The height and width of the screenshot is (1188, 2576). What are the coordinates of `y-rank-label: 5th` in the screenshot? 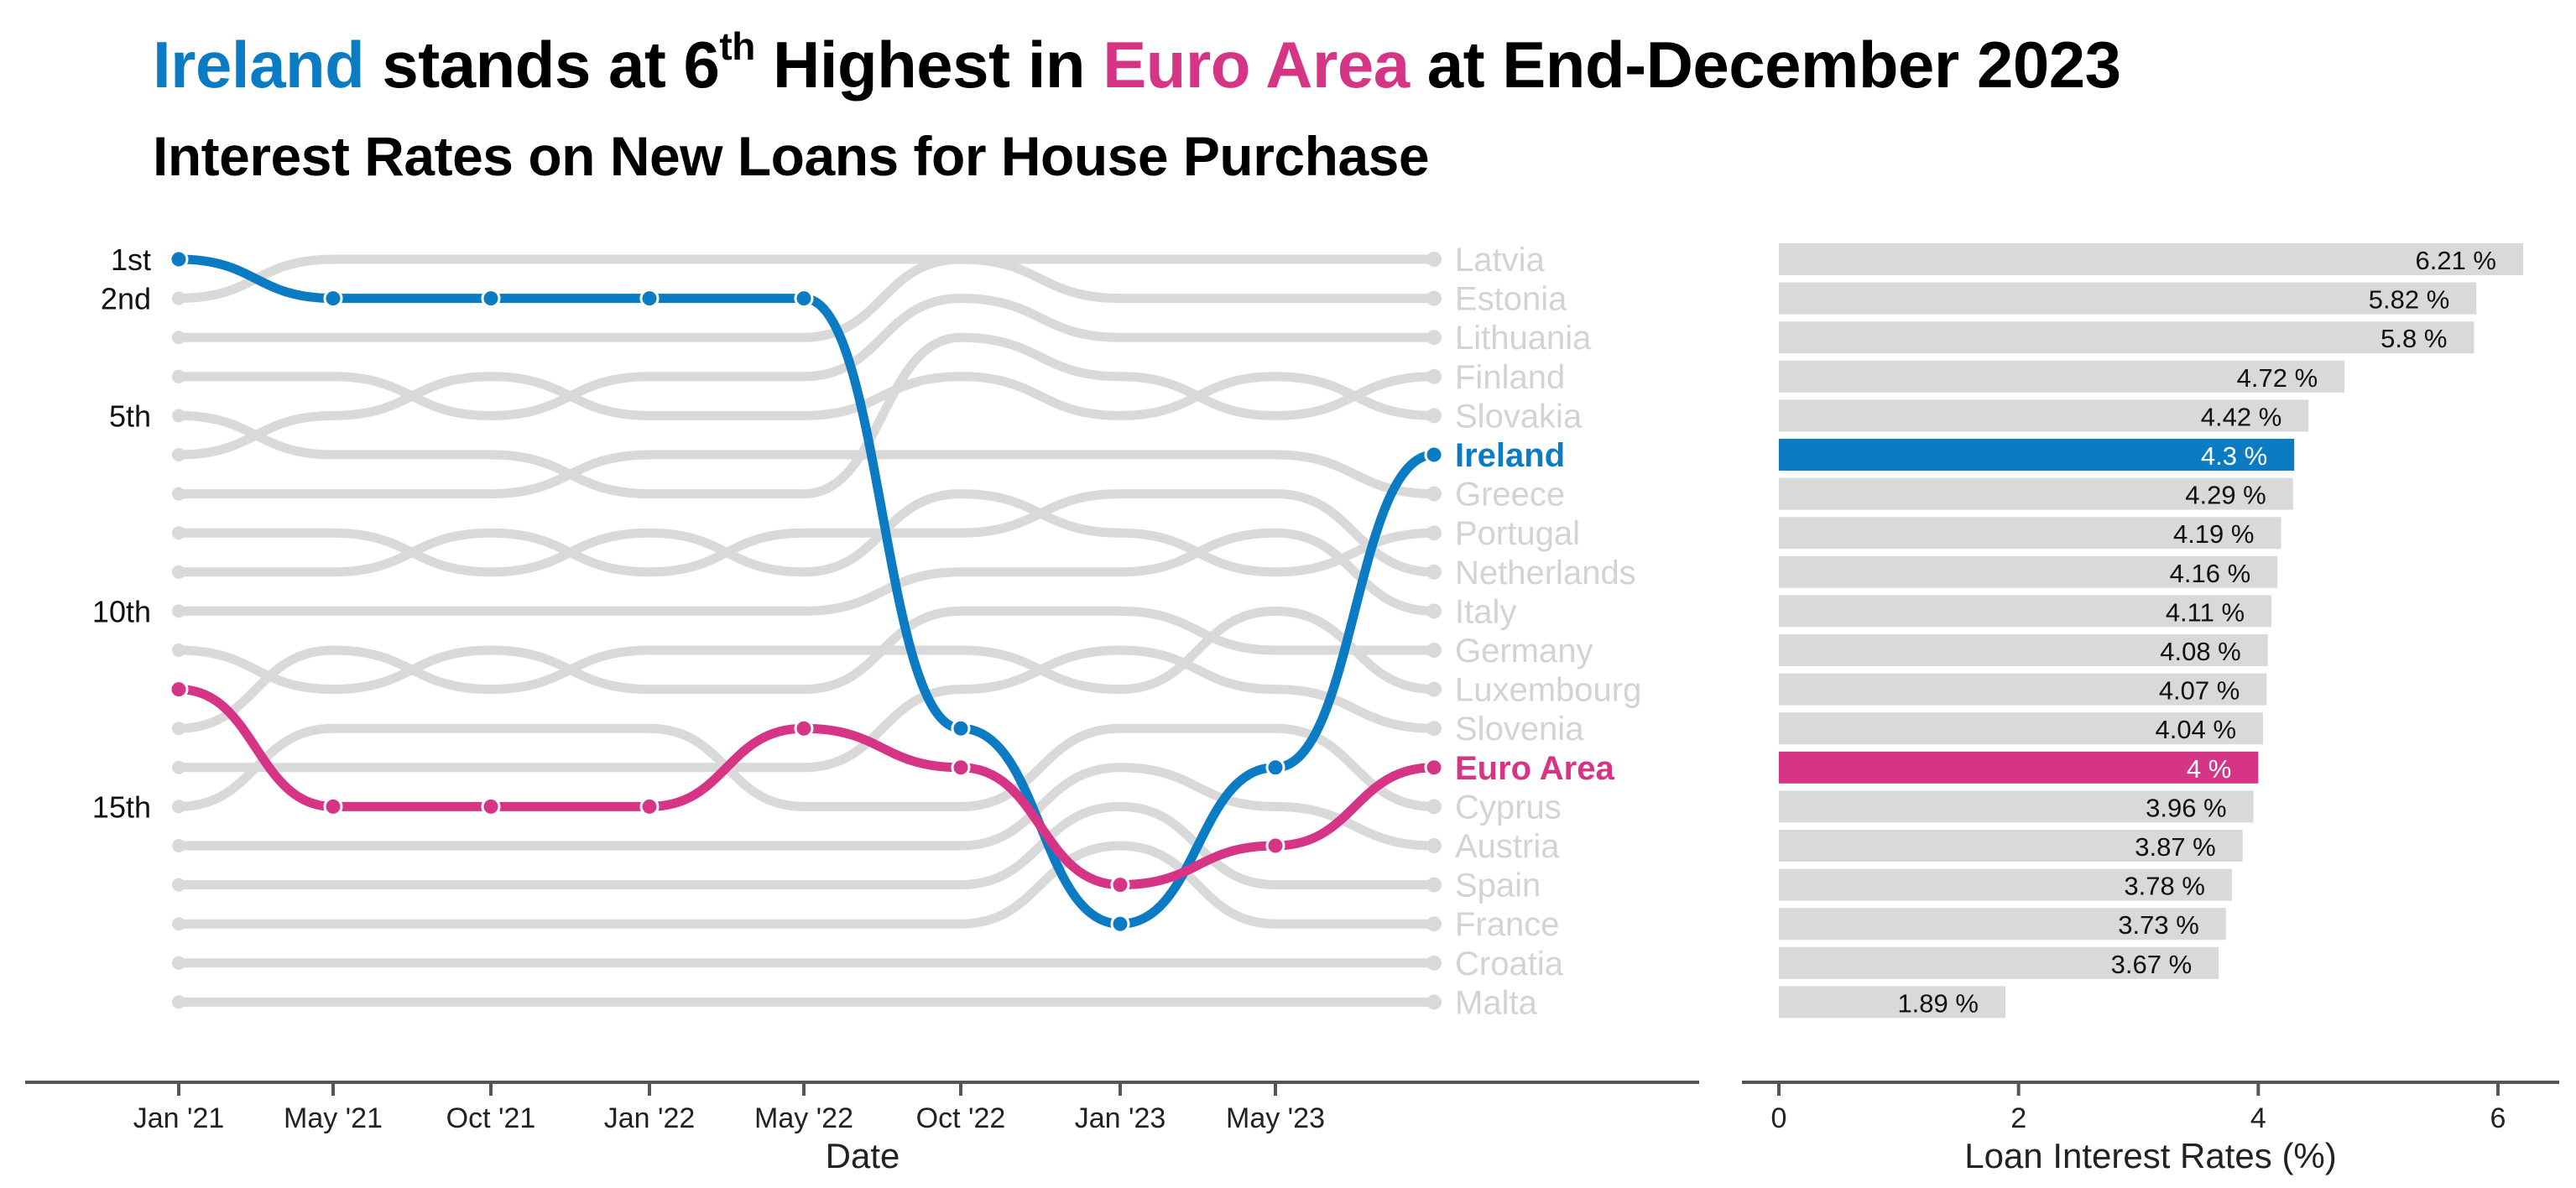 It's located at (130, 416).